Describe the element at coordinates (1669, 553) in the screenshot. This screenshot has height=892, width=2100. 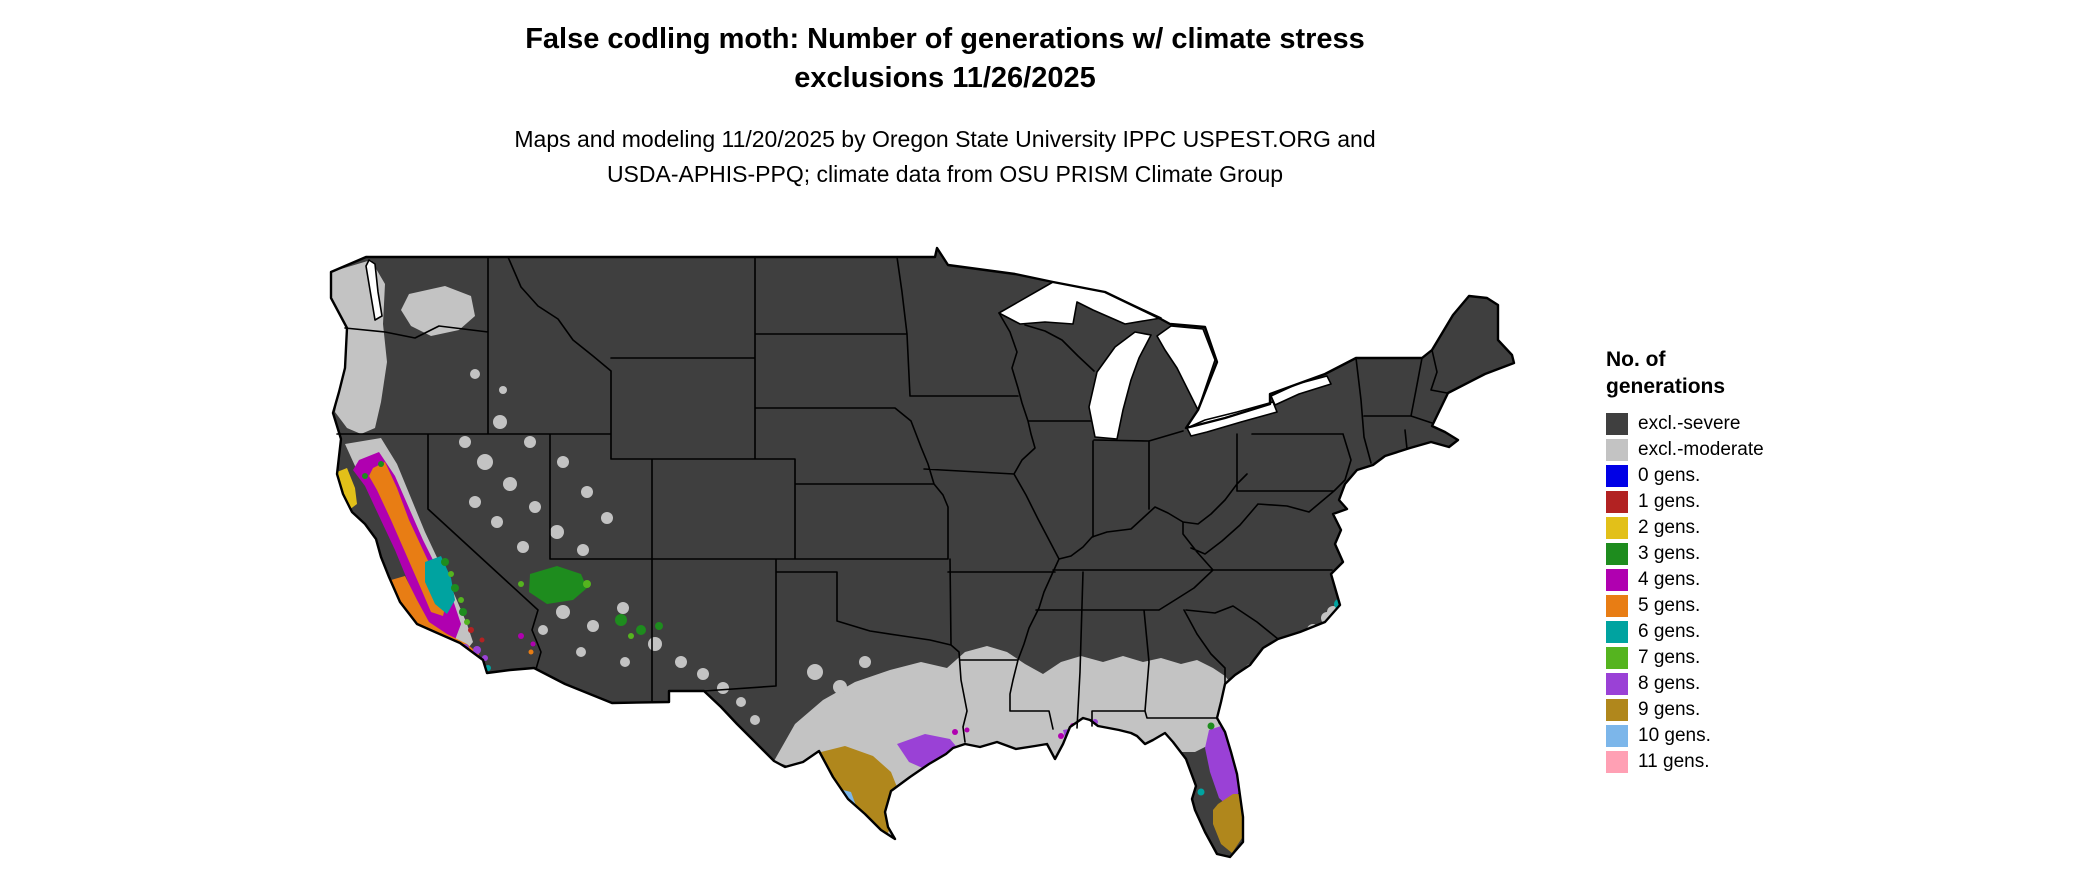
I see `legend-label: 3 gens.` at that location.